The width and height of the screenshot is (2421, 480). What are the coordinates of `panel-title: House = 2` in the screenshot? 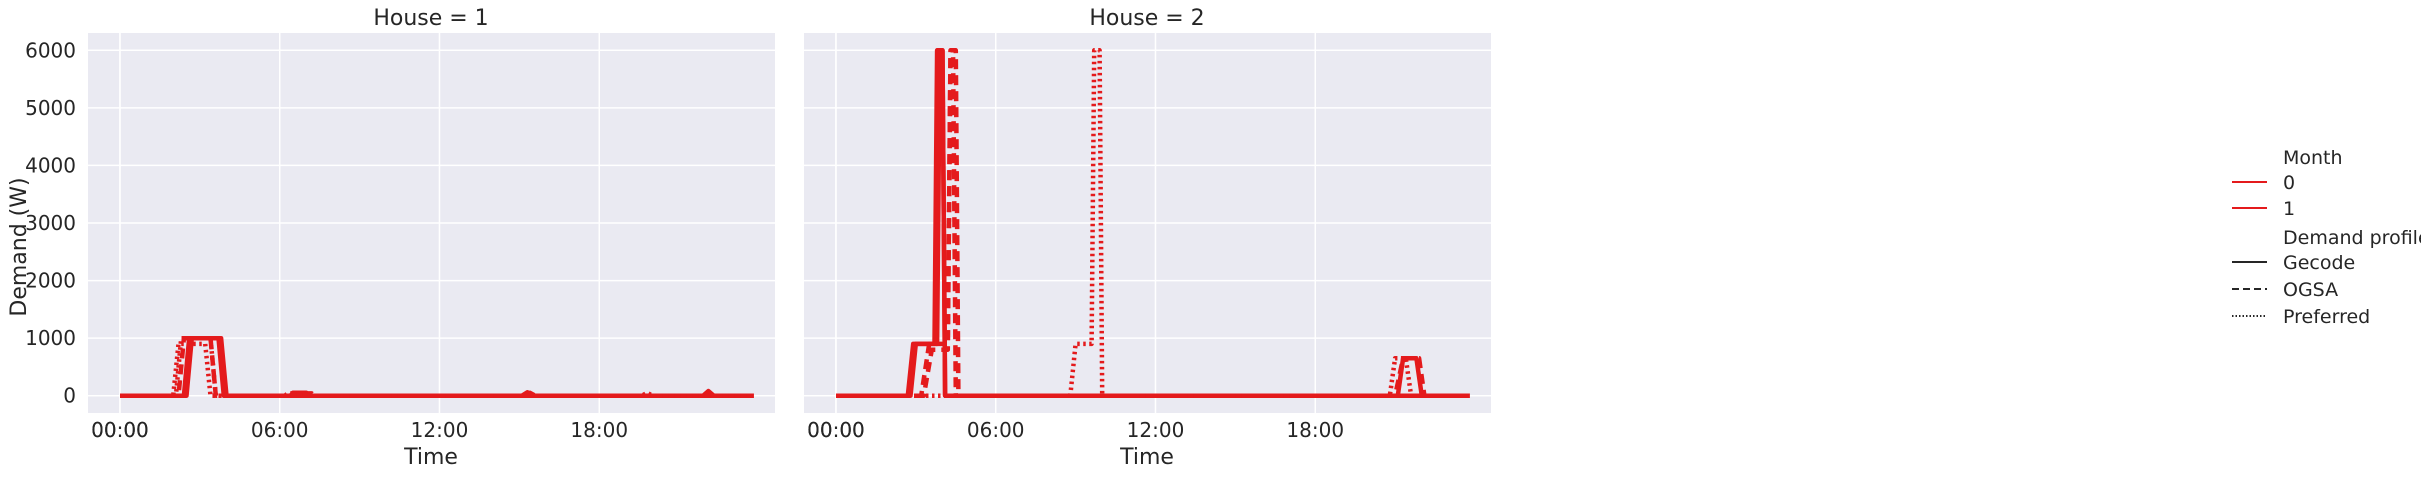 It's located at (1146, 18).